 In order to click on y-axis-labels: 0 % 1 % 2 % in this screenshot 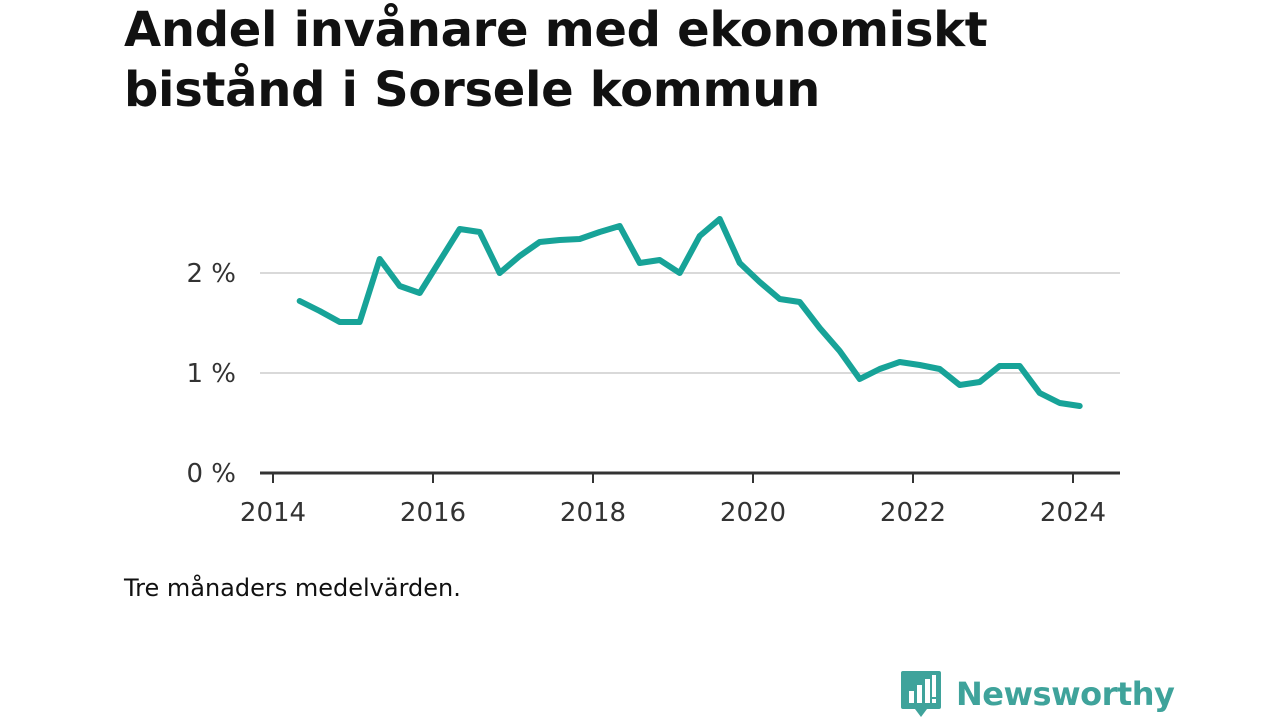, I will do `click(211, 374)`.